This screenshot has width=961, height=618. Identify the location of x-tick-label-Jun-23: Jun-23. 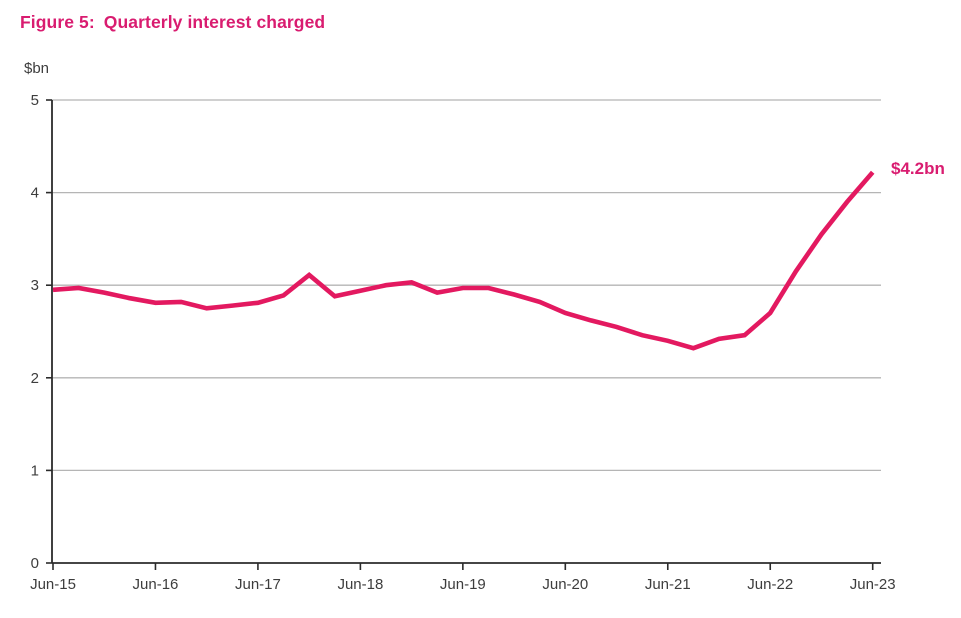
(873, 584).